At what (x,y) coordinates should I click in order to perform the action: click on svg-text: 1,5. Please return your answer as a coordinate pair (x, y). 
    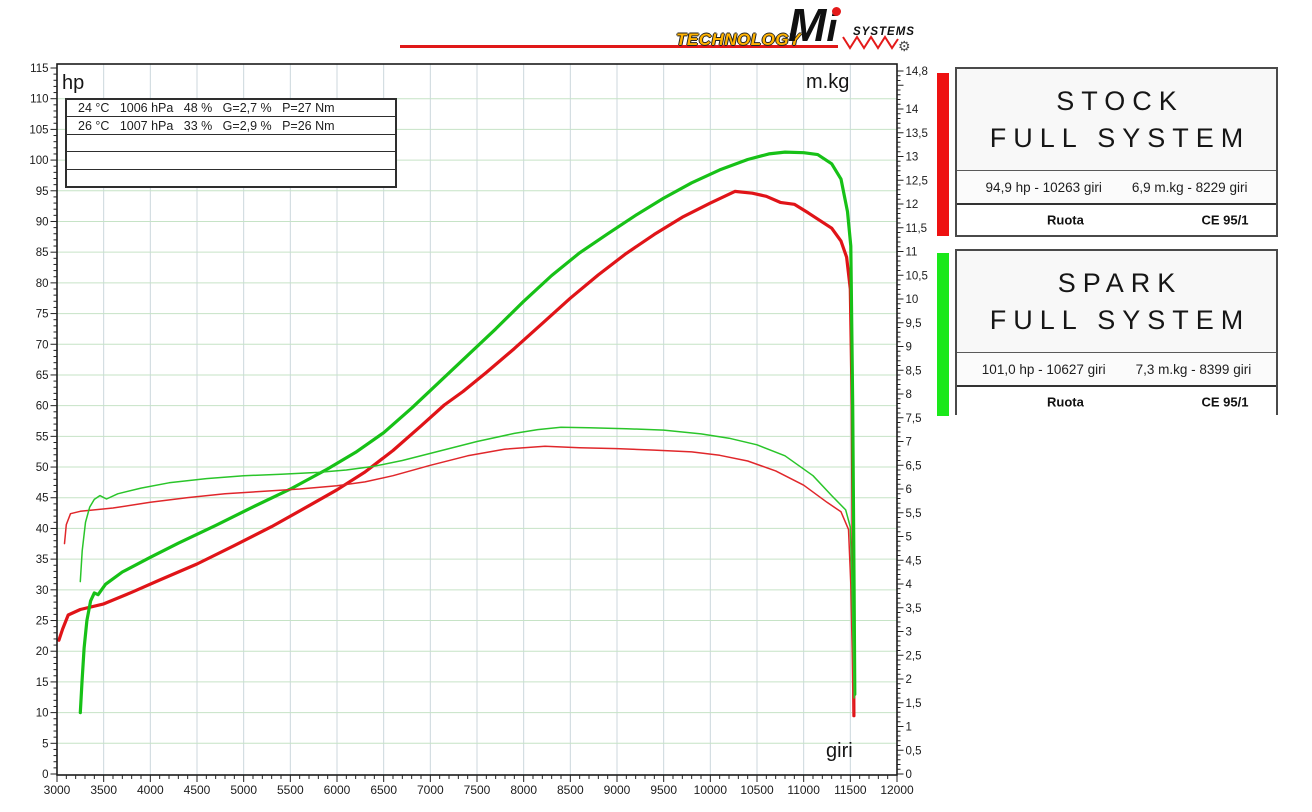
    Looking at the image, I should click on (914, 704).